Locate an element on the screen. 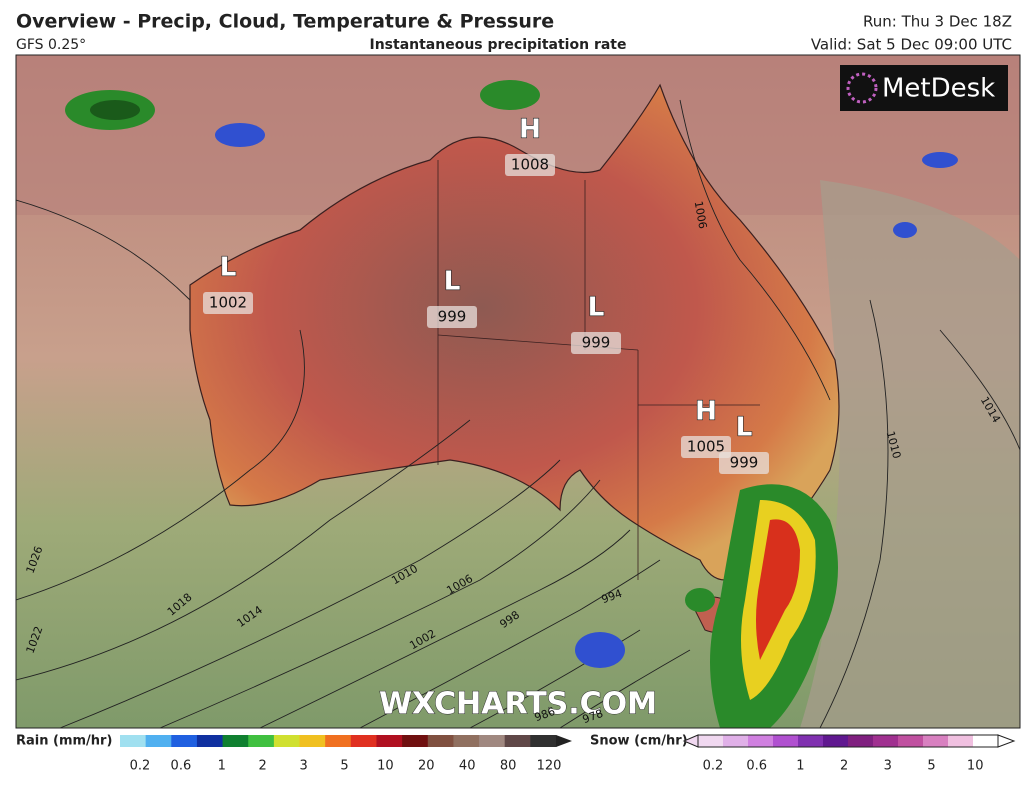 This screenshot has width=1024, height=786. pressure-value: 1008 is located at coordinates (530, 165).